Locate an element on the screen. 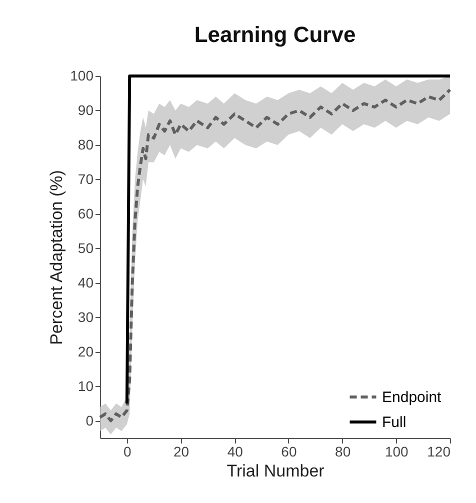 The width and height of the screenshot is (476, 503). x-tick-label: 0 is located at coordinates (128, 452).